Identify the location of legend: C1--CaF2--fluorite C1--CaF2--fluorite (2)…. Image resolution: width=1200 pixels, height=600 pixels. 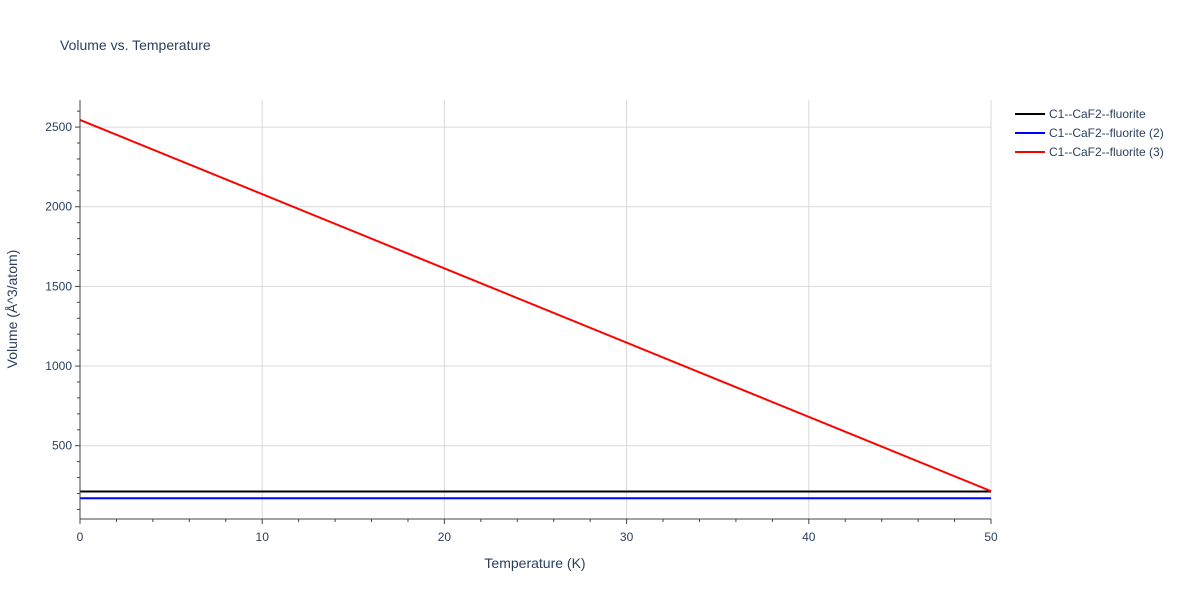
(1089, 133).